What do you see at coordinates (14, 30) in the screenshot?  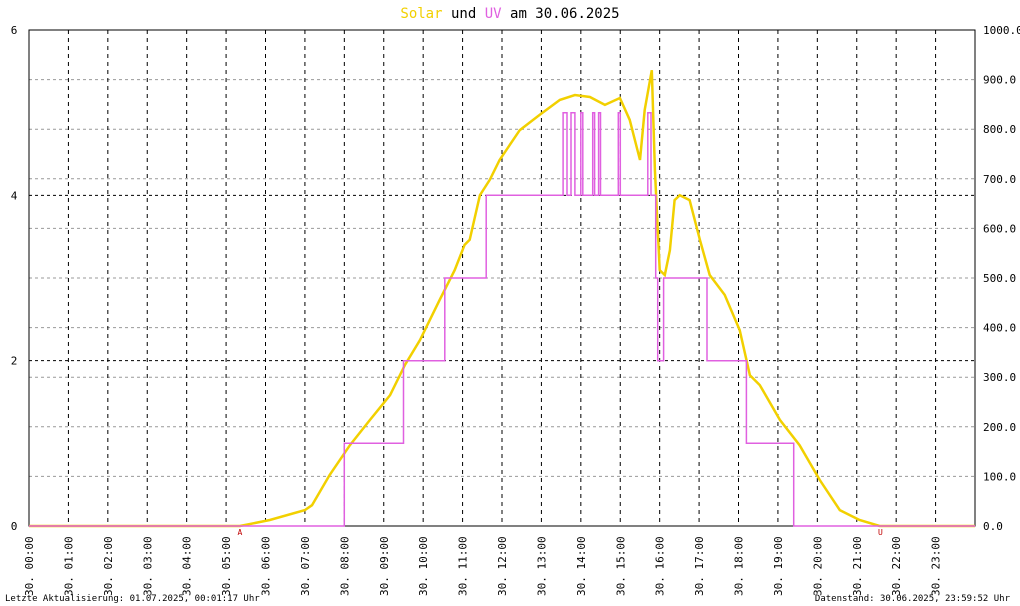 I see `y-tick-label: 6` at bounding box center [14, 30].